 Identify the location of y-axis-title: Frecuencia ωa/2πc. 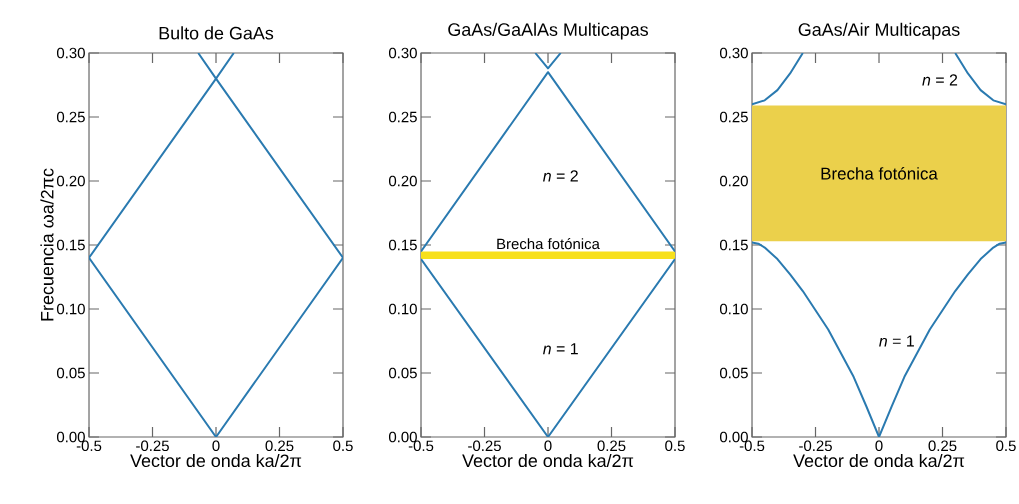
(47, 244).